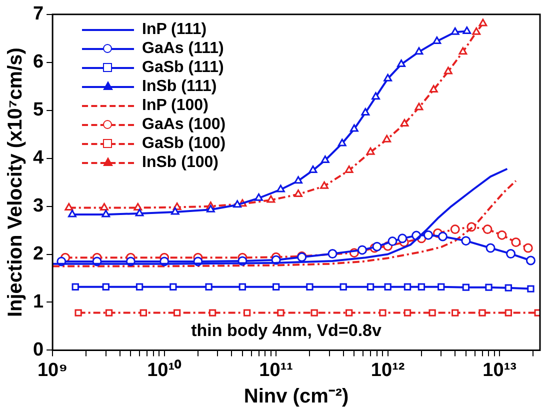  I want to click on legend-label: InP (100), so click(175, 105).